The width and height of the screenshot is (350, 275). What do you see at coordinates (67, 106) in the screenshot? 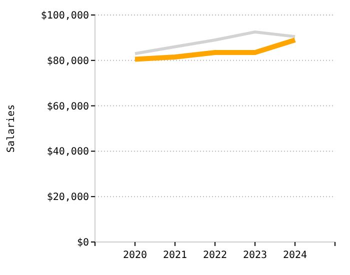
I see `y-tick-label: $60,000` at bounding box center [67, 106].